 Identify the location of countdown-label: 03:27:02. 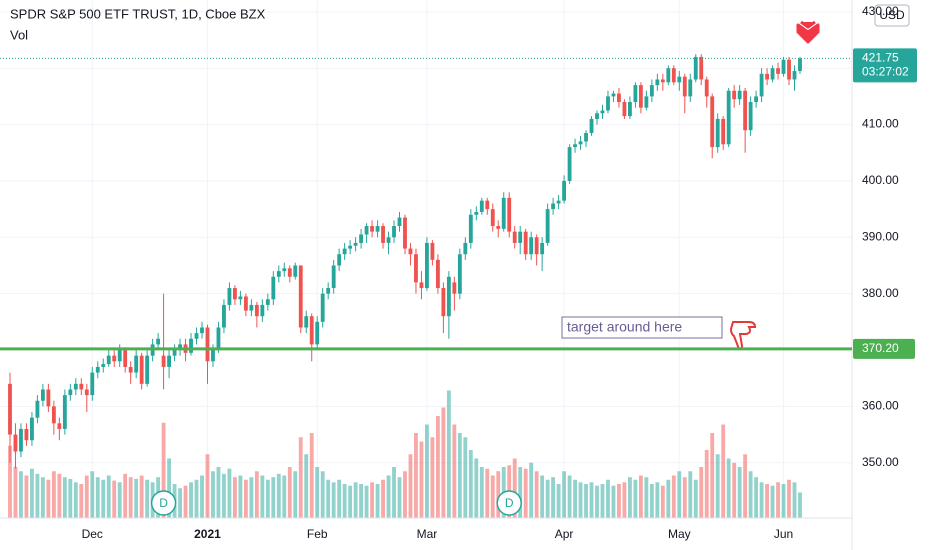
(885, 72).